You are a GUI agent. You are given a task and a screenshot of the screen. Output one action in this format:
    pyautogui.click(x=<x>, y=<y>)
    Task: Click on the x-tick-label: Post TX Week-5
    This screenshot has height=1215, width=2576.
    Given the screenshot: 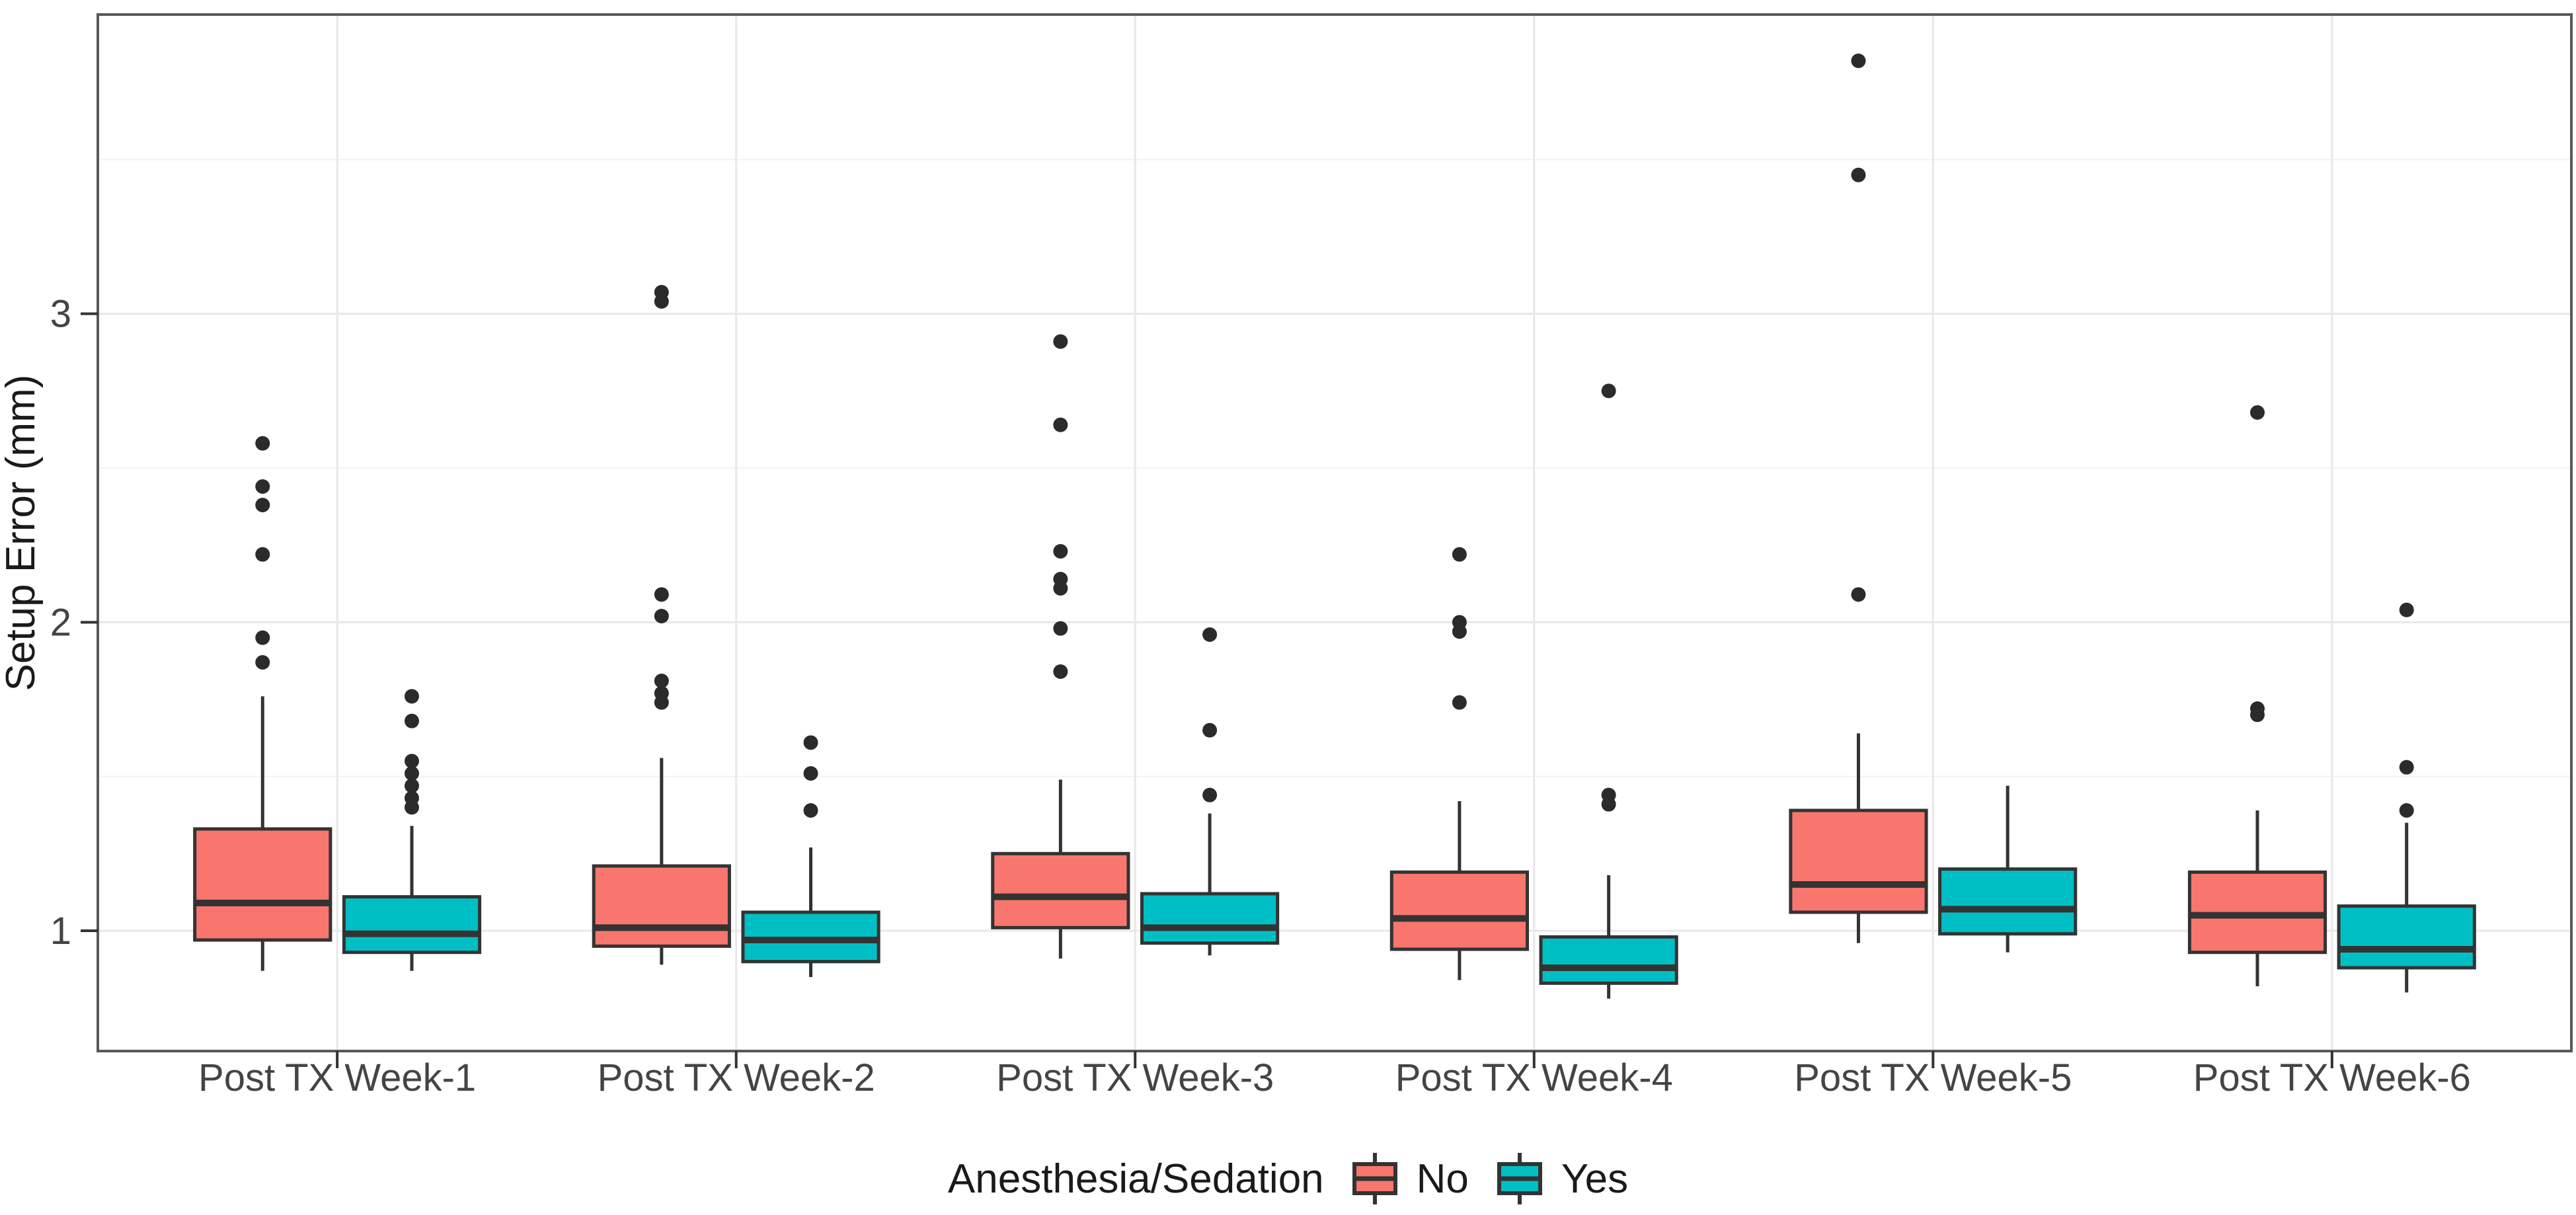 What is the action you would take?
    pyautogui.click(x=1933, y=1077)
    